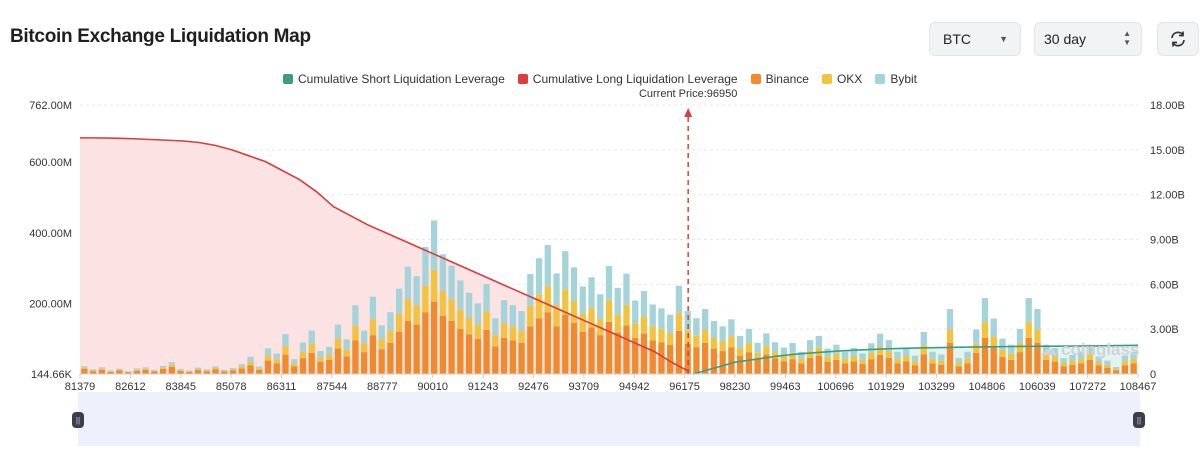  Describe the element at coordinates (975, 39) in the screenshot. I see `symbol-select: BTC ▼` at that location.